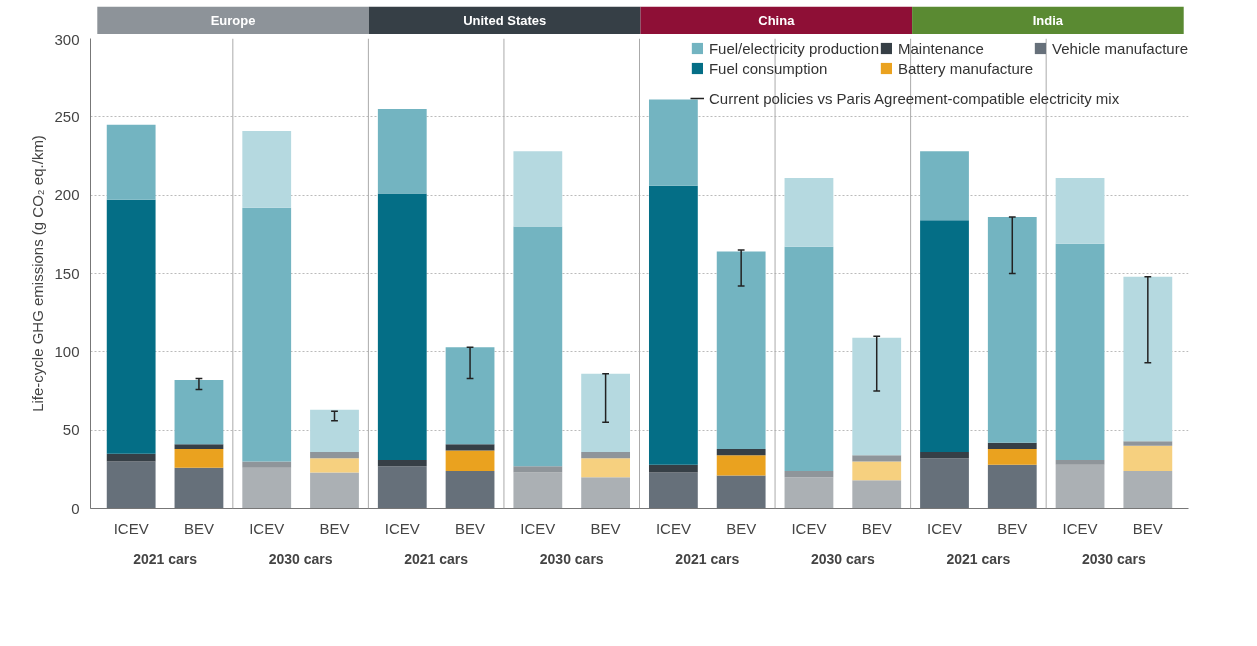 The width and height of the screenshot is (1257, 646). Describe the element at coordinates (233, 20) in the screenshot. I see `text: Europe` at that location.